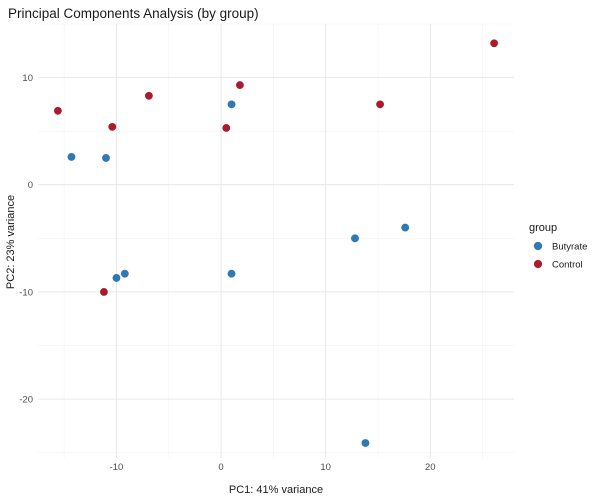 The image size is (600, 500). I want to click on legend: group Butyrate Control, so click(558, 246).